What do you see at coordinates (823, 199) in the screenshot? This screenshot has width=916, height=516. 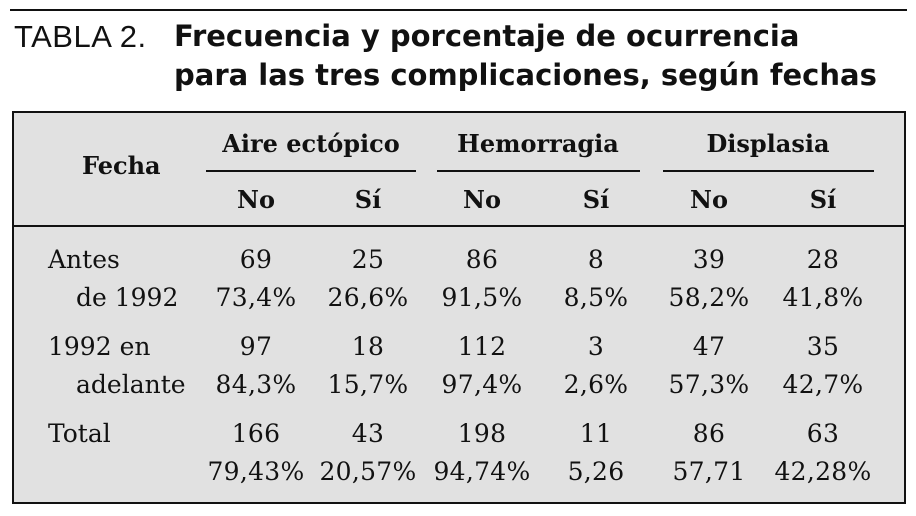 I see `subheader-displasia-si: Sí` at bounding box center [823, 199].